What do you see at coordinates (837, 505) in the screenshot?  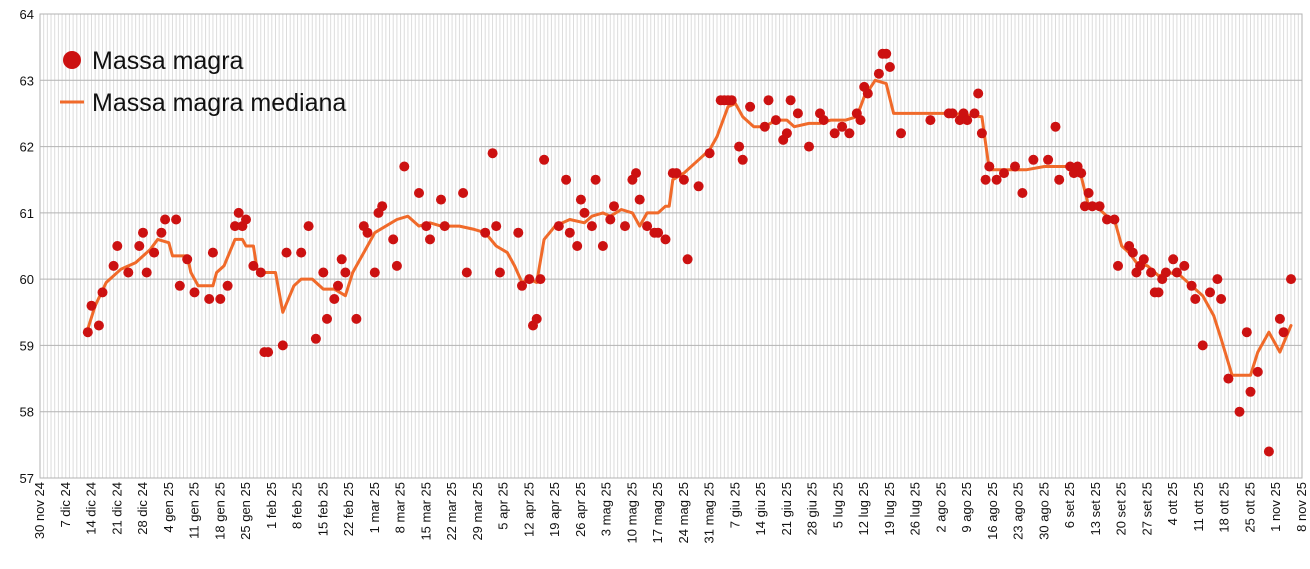 I see `x-tick-label: 5 lug 25` at bounding box center [837, 505].